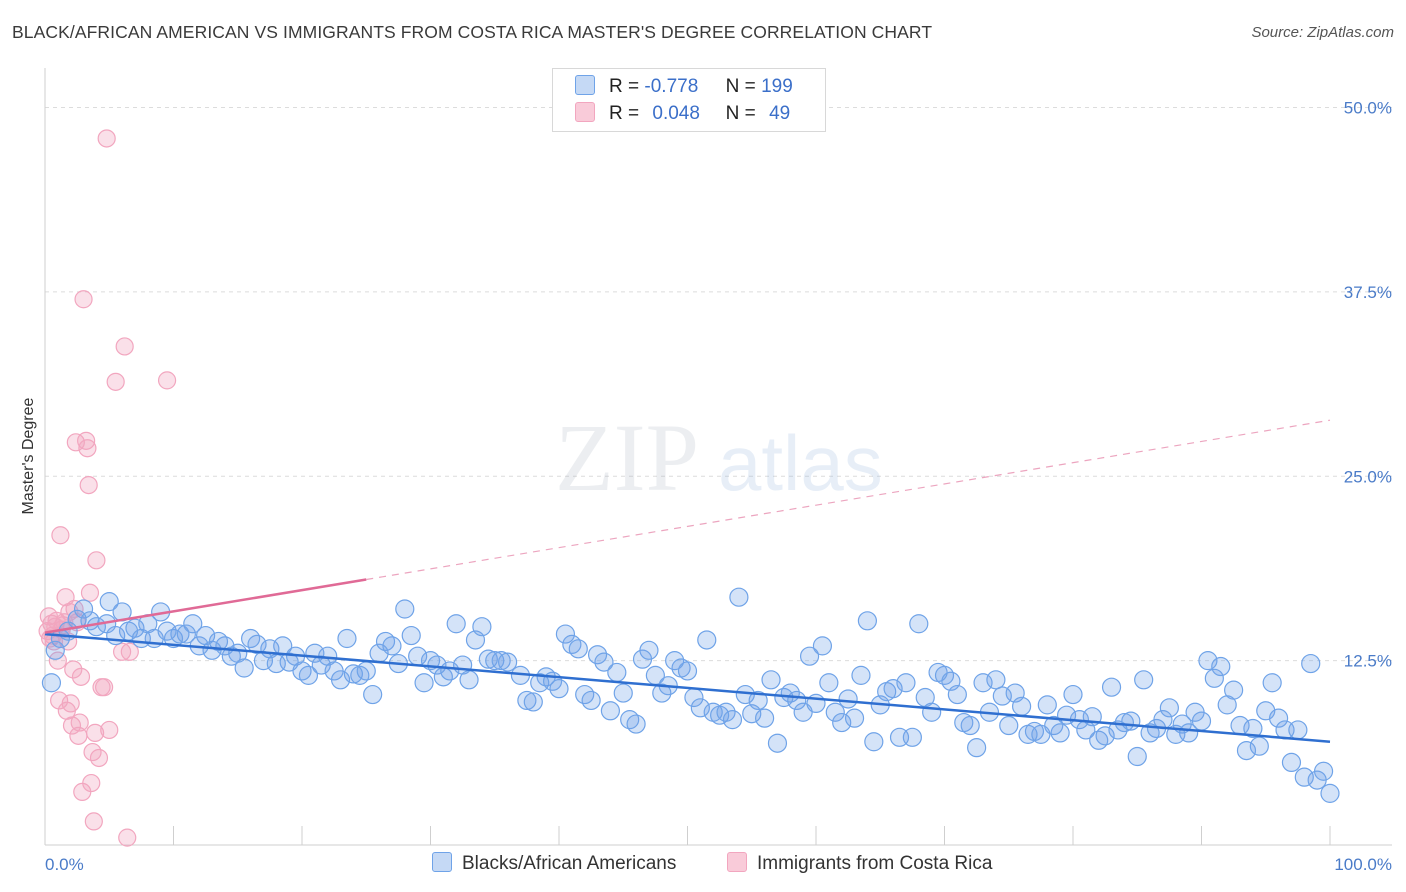 Image resolution: width=1406 pixels, height=892 pixels. Describe the element at coordinates (780, 113) in the screenshot. I see `legend-n-value: 49` at that location.